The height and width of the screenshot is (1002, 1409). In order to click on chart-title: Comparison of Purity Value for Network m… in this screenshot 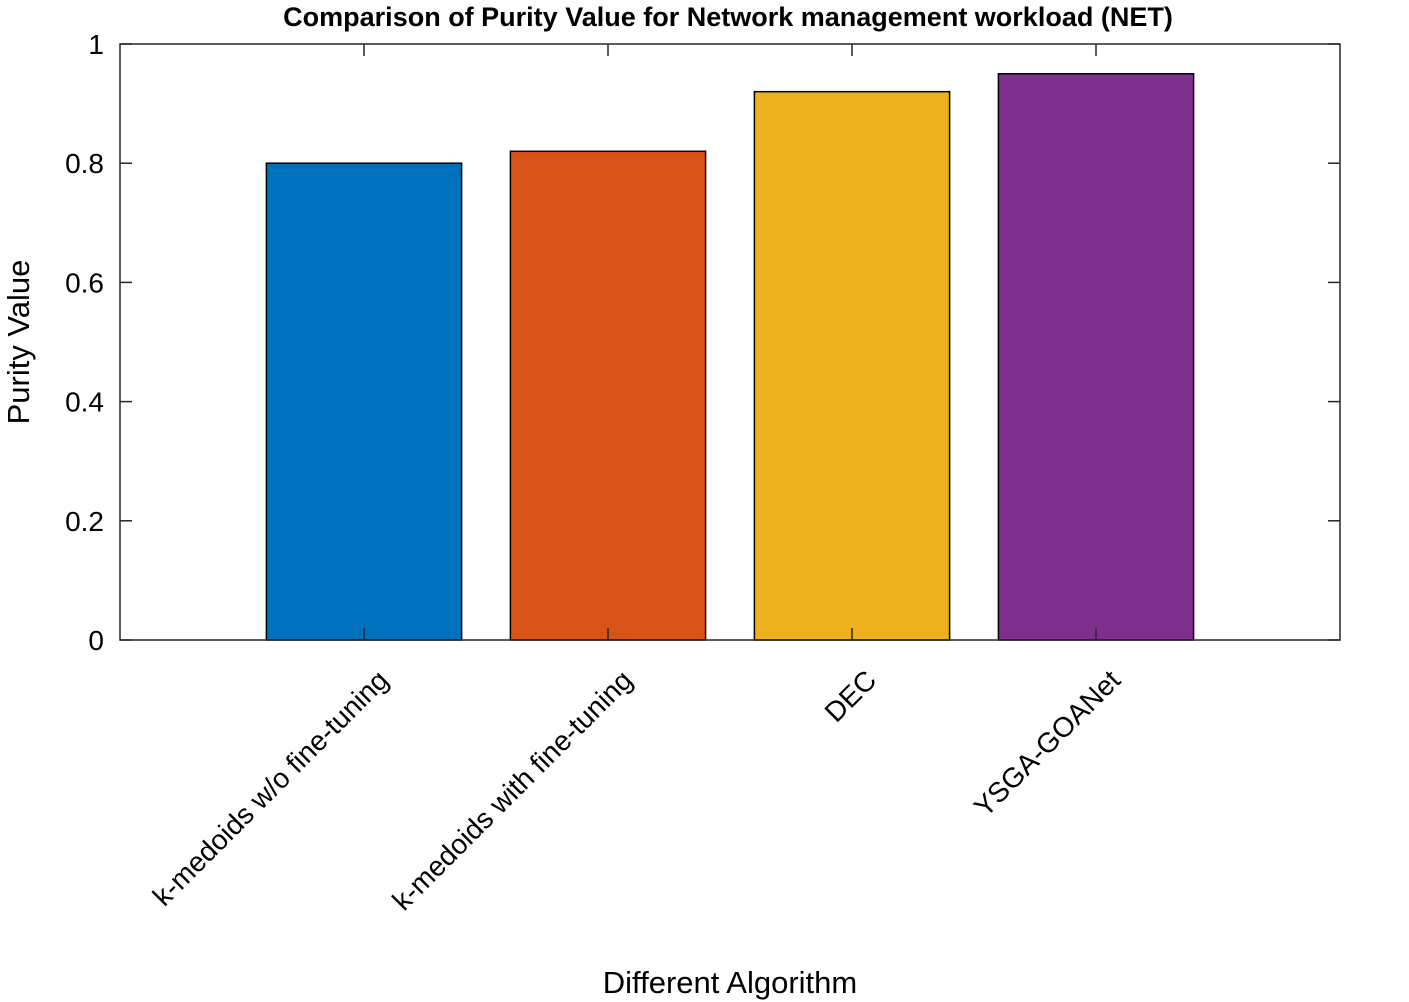, I will do `click(728, 17)`.